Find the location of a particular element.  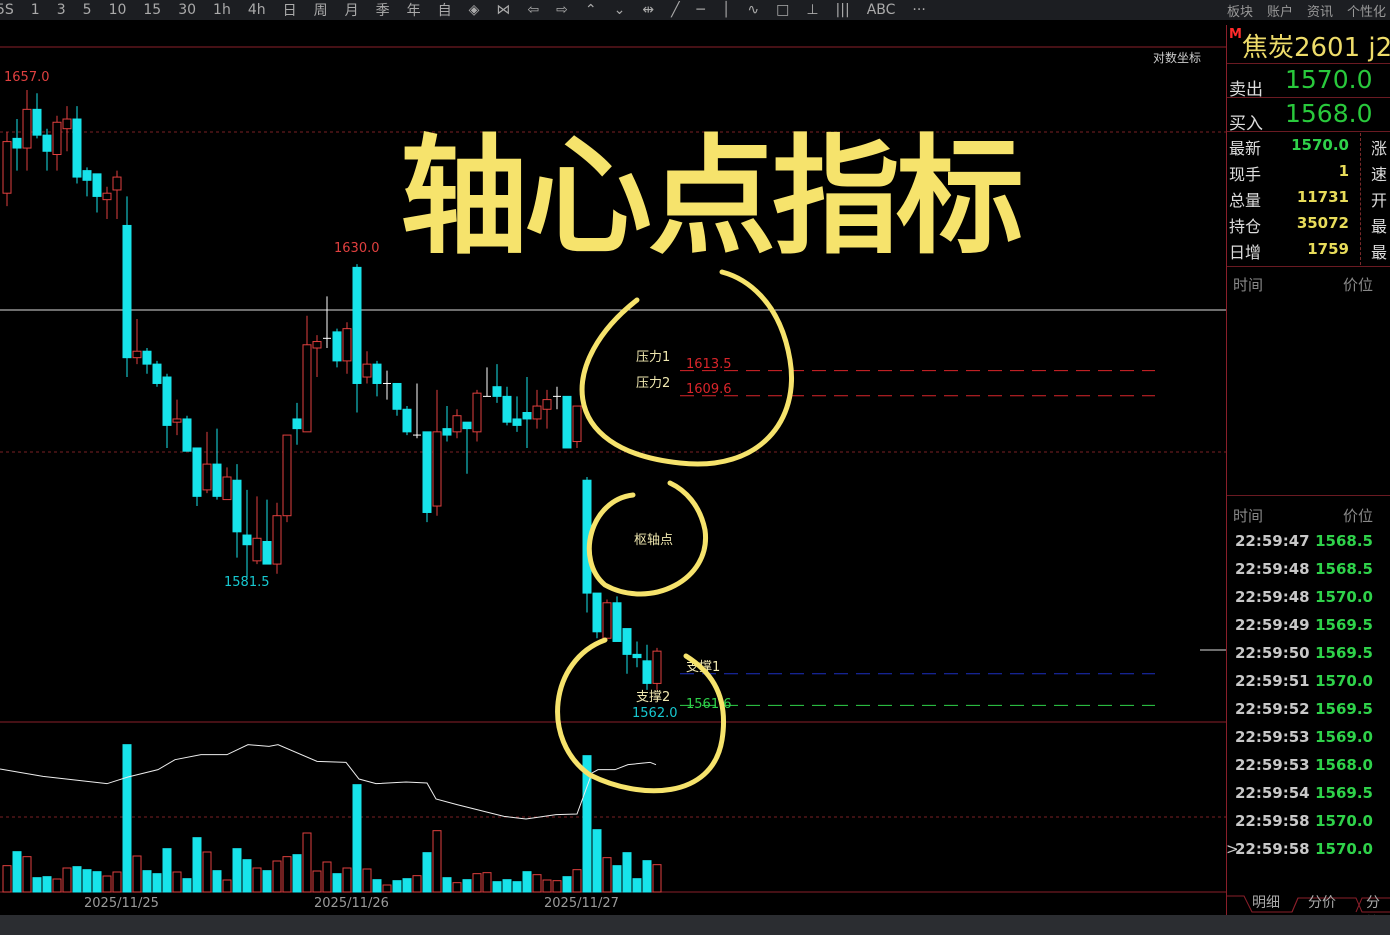

resistance-1-value: 1613.5 is located at coordinates (709, 364).